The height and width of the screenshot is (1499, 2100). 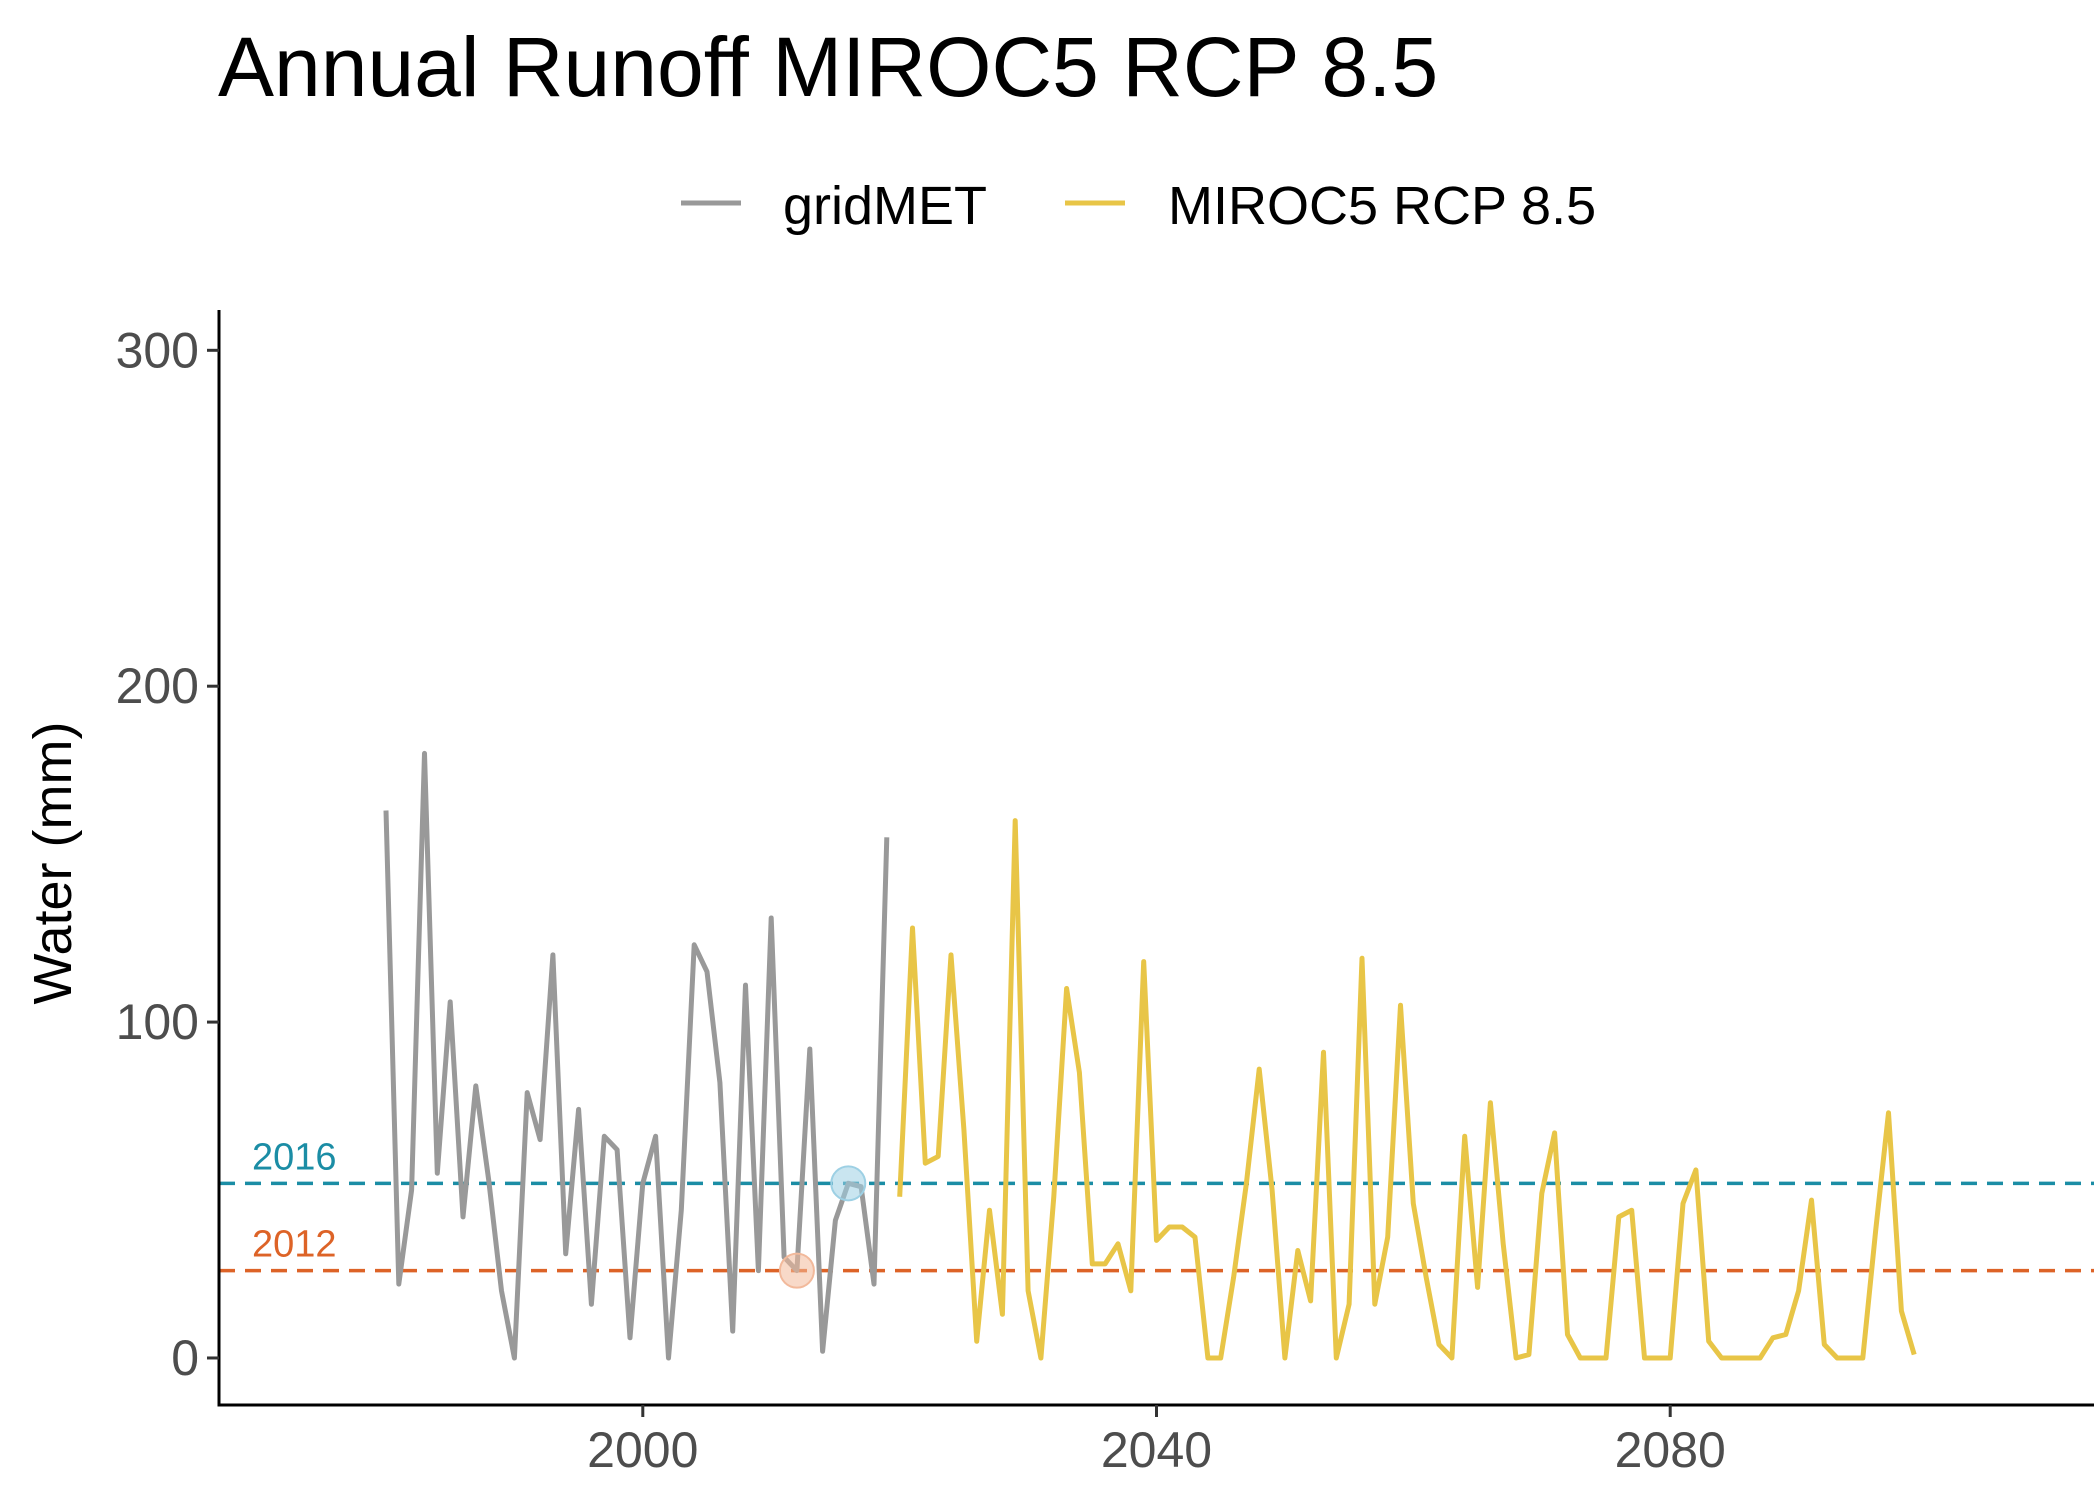 What do you see at coordinates (1156, 1450) in the screenshot?
I see `x-tick-label-2040: 2040` at bounding box center [1156, 1450].